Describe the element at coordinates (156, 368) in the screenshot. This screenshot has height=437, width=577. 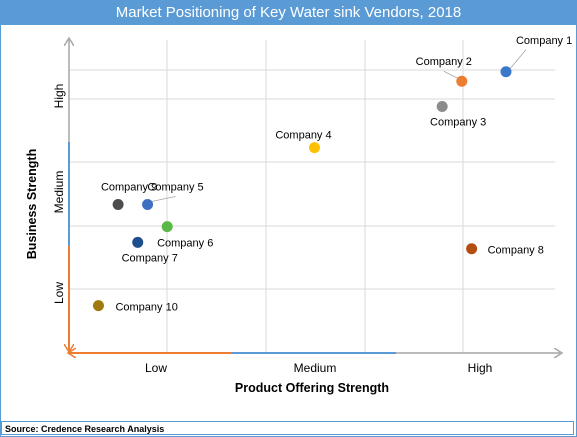
I see `x-tick-label-low: Low` at that location.